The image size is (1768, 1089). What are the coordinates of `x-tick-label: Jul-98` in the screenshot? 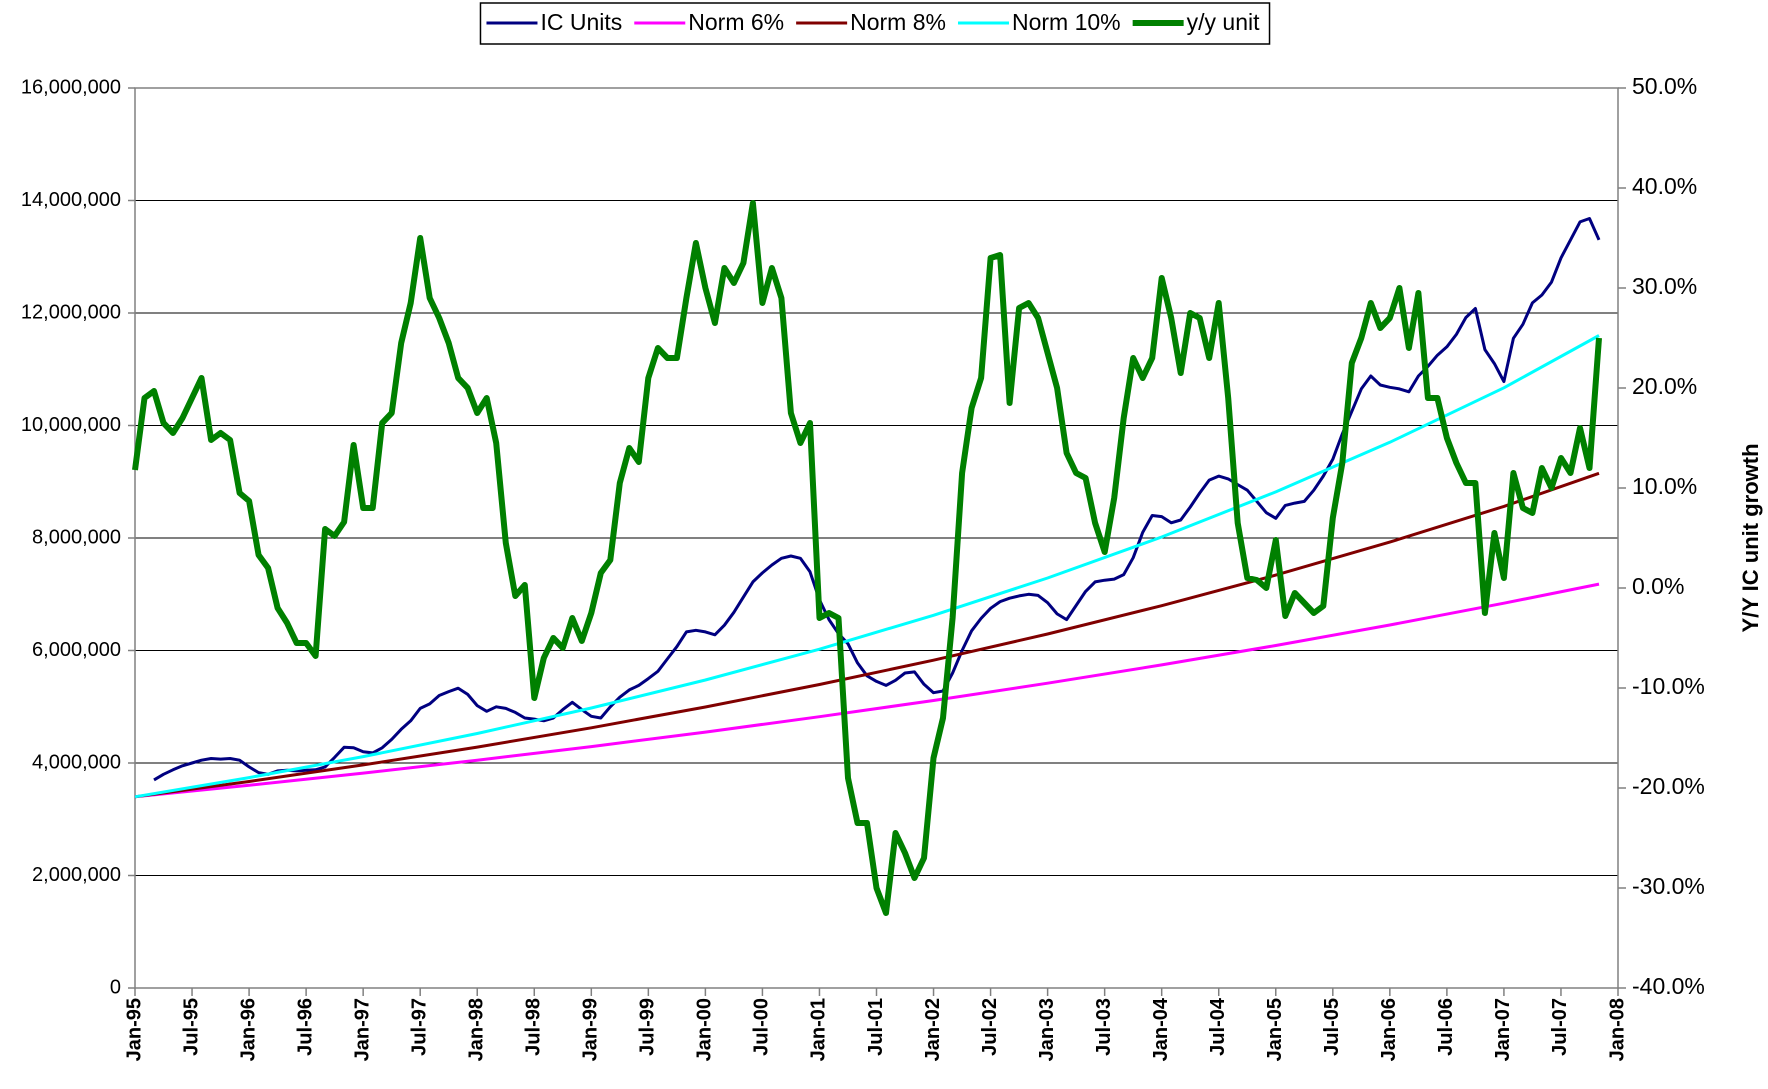 It's located at (534, 1027).